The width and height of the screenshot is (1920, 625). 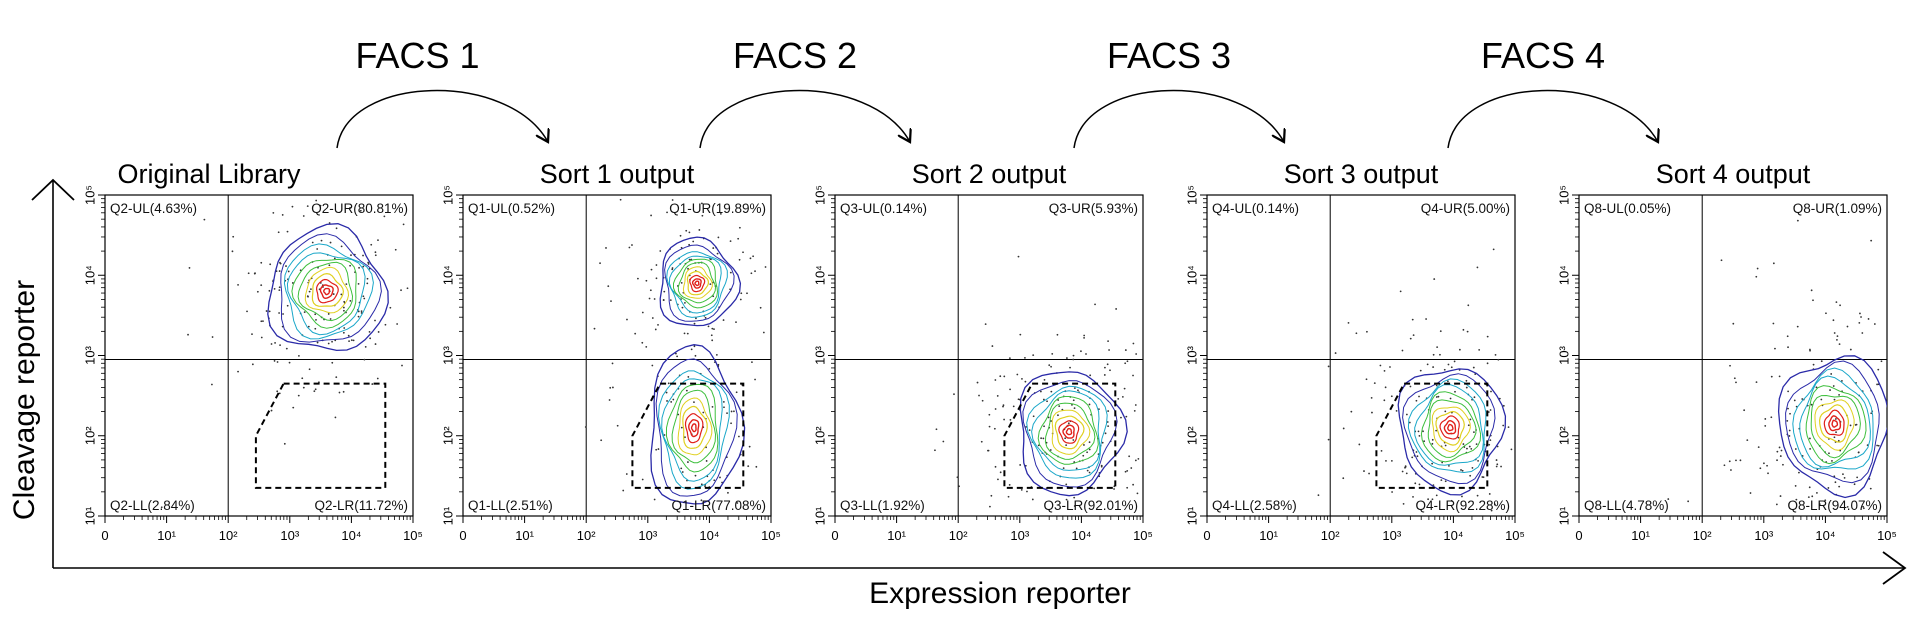 I want to click on x-tick-label: 10⁵, so click(x=1515, y=535).